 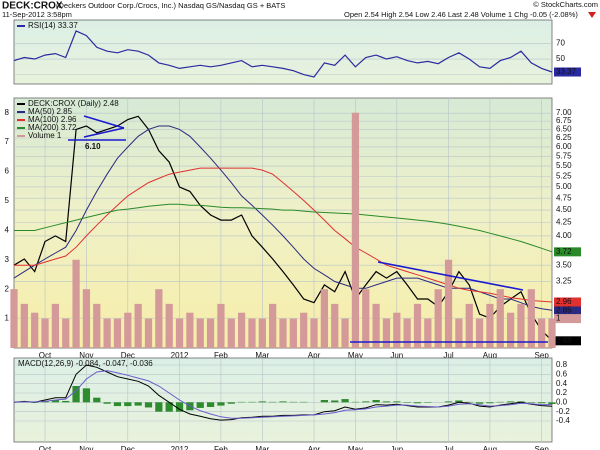 I want to click on y2-tick-label: 5, so click(x=7, y=200).